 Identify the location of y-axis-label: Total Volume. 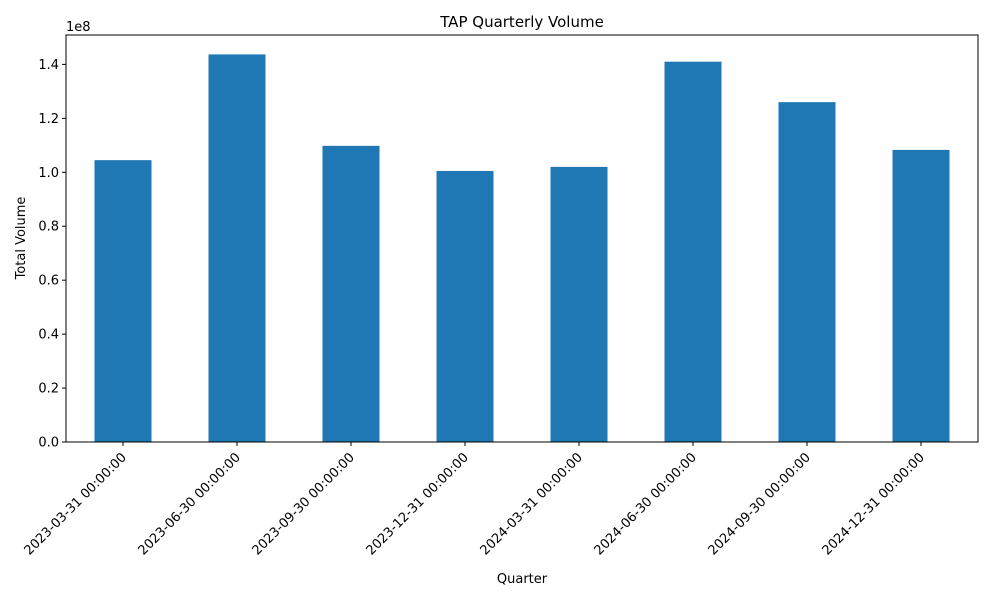
(21, 239).